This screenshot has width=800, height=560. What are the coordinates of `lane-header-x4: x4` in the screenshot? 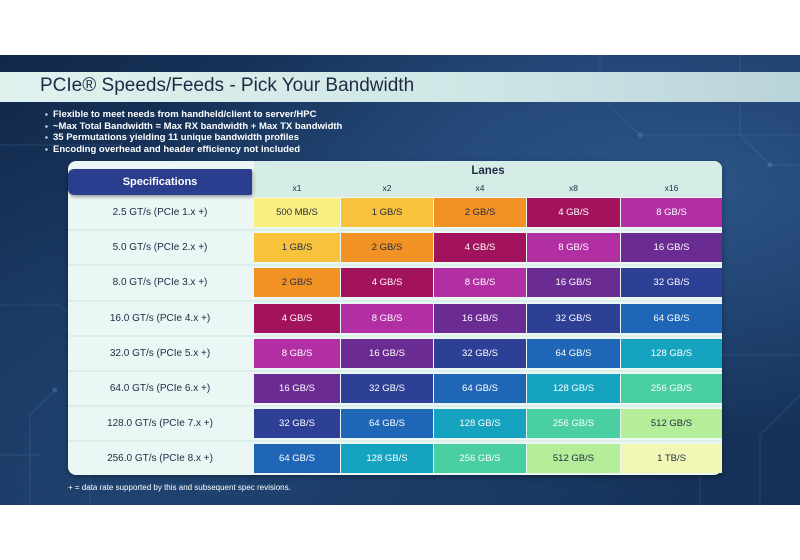 It's located at (480, 188).